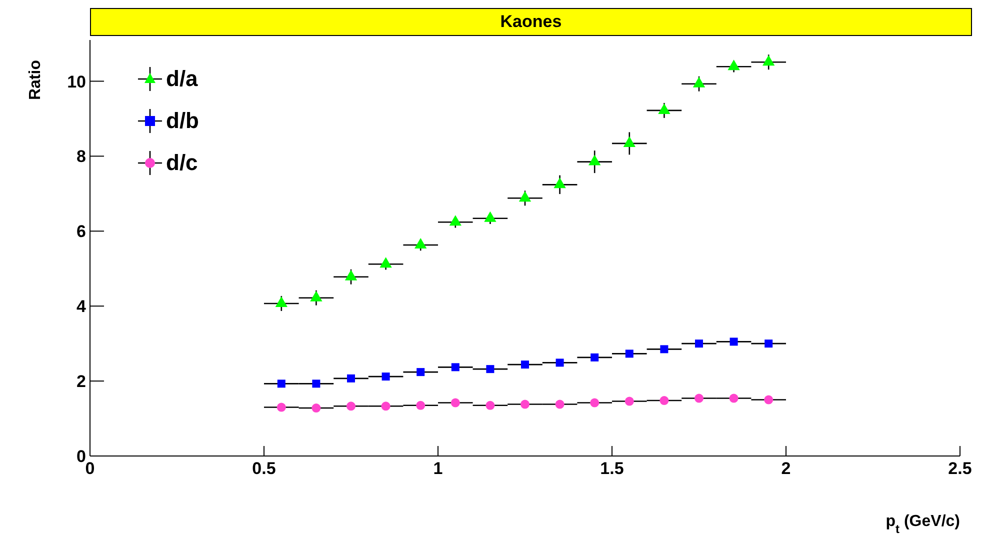 The height and width of the screenshot is (548, 990). What do you see at coordinates (531, 22) in the screenshot?
I see `chart-title: Kaones` at bounding box center [531, 22].